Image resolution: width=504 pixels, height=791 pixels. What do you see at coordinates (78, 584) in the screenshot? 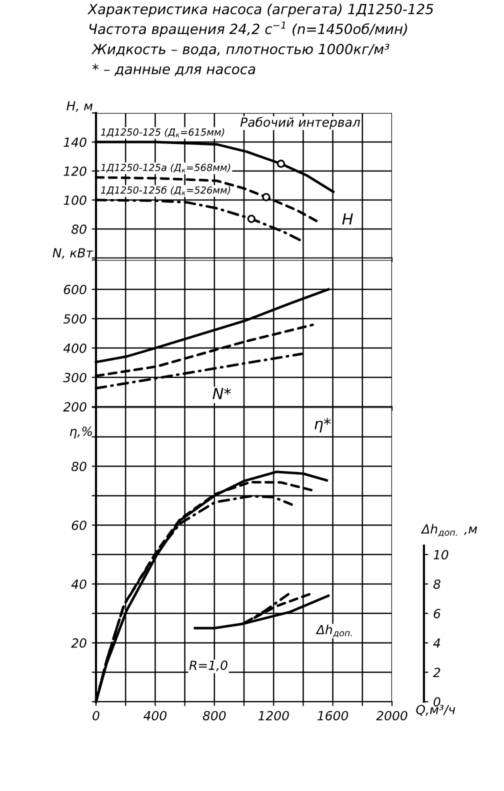
I see `y-tick-label: 40` at bounding box center [78, 584].